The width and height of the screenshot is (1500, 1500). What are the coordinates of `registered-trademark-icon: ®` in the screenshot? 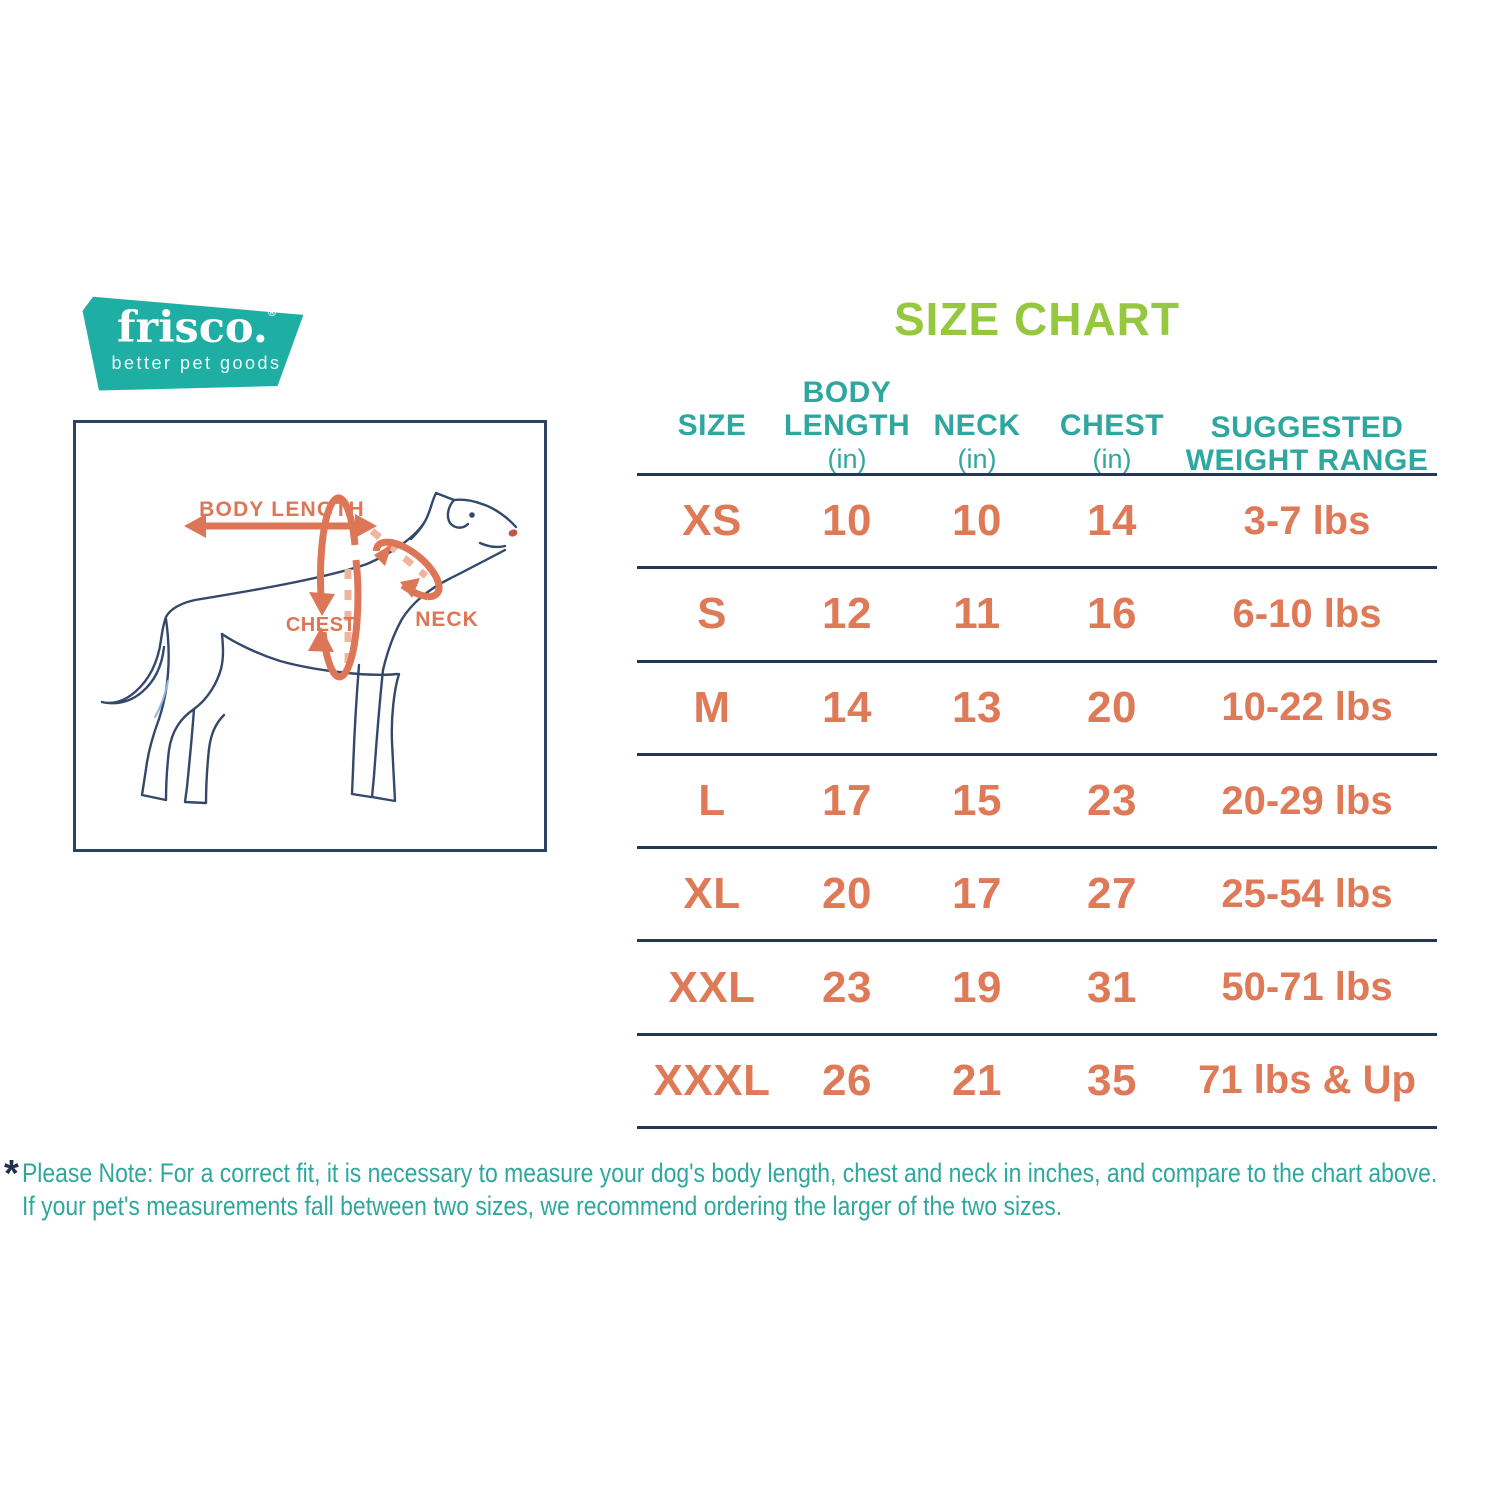 It's located at (271, 313).